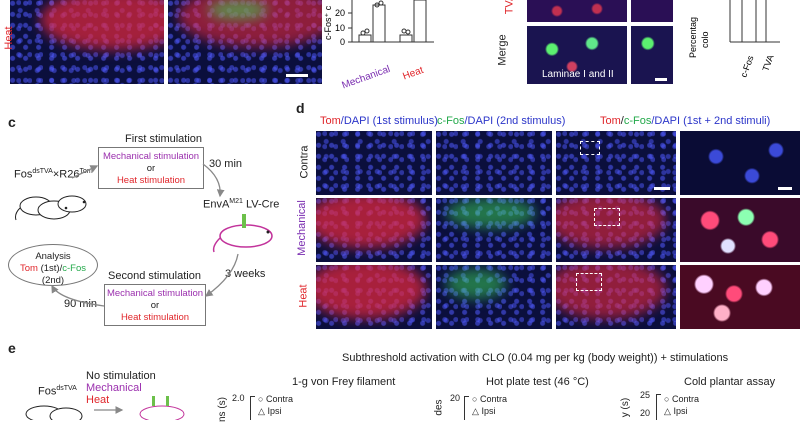  What do you see at coordinates (494, 163) in the screenshot?
I see `d-img-contra-cfos` at bounding box center [494, 163].